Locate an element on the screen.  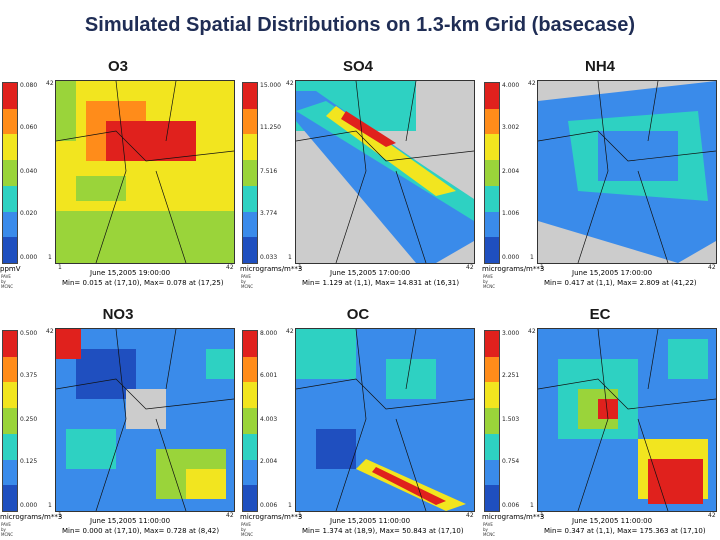
panel-title: NH4 is located at coordinates (599, 66).